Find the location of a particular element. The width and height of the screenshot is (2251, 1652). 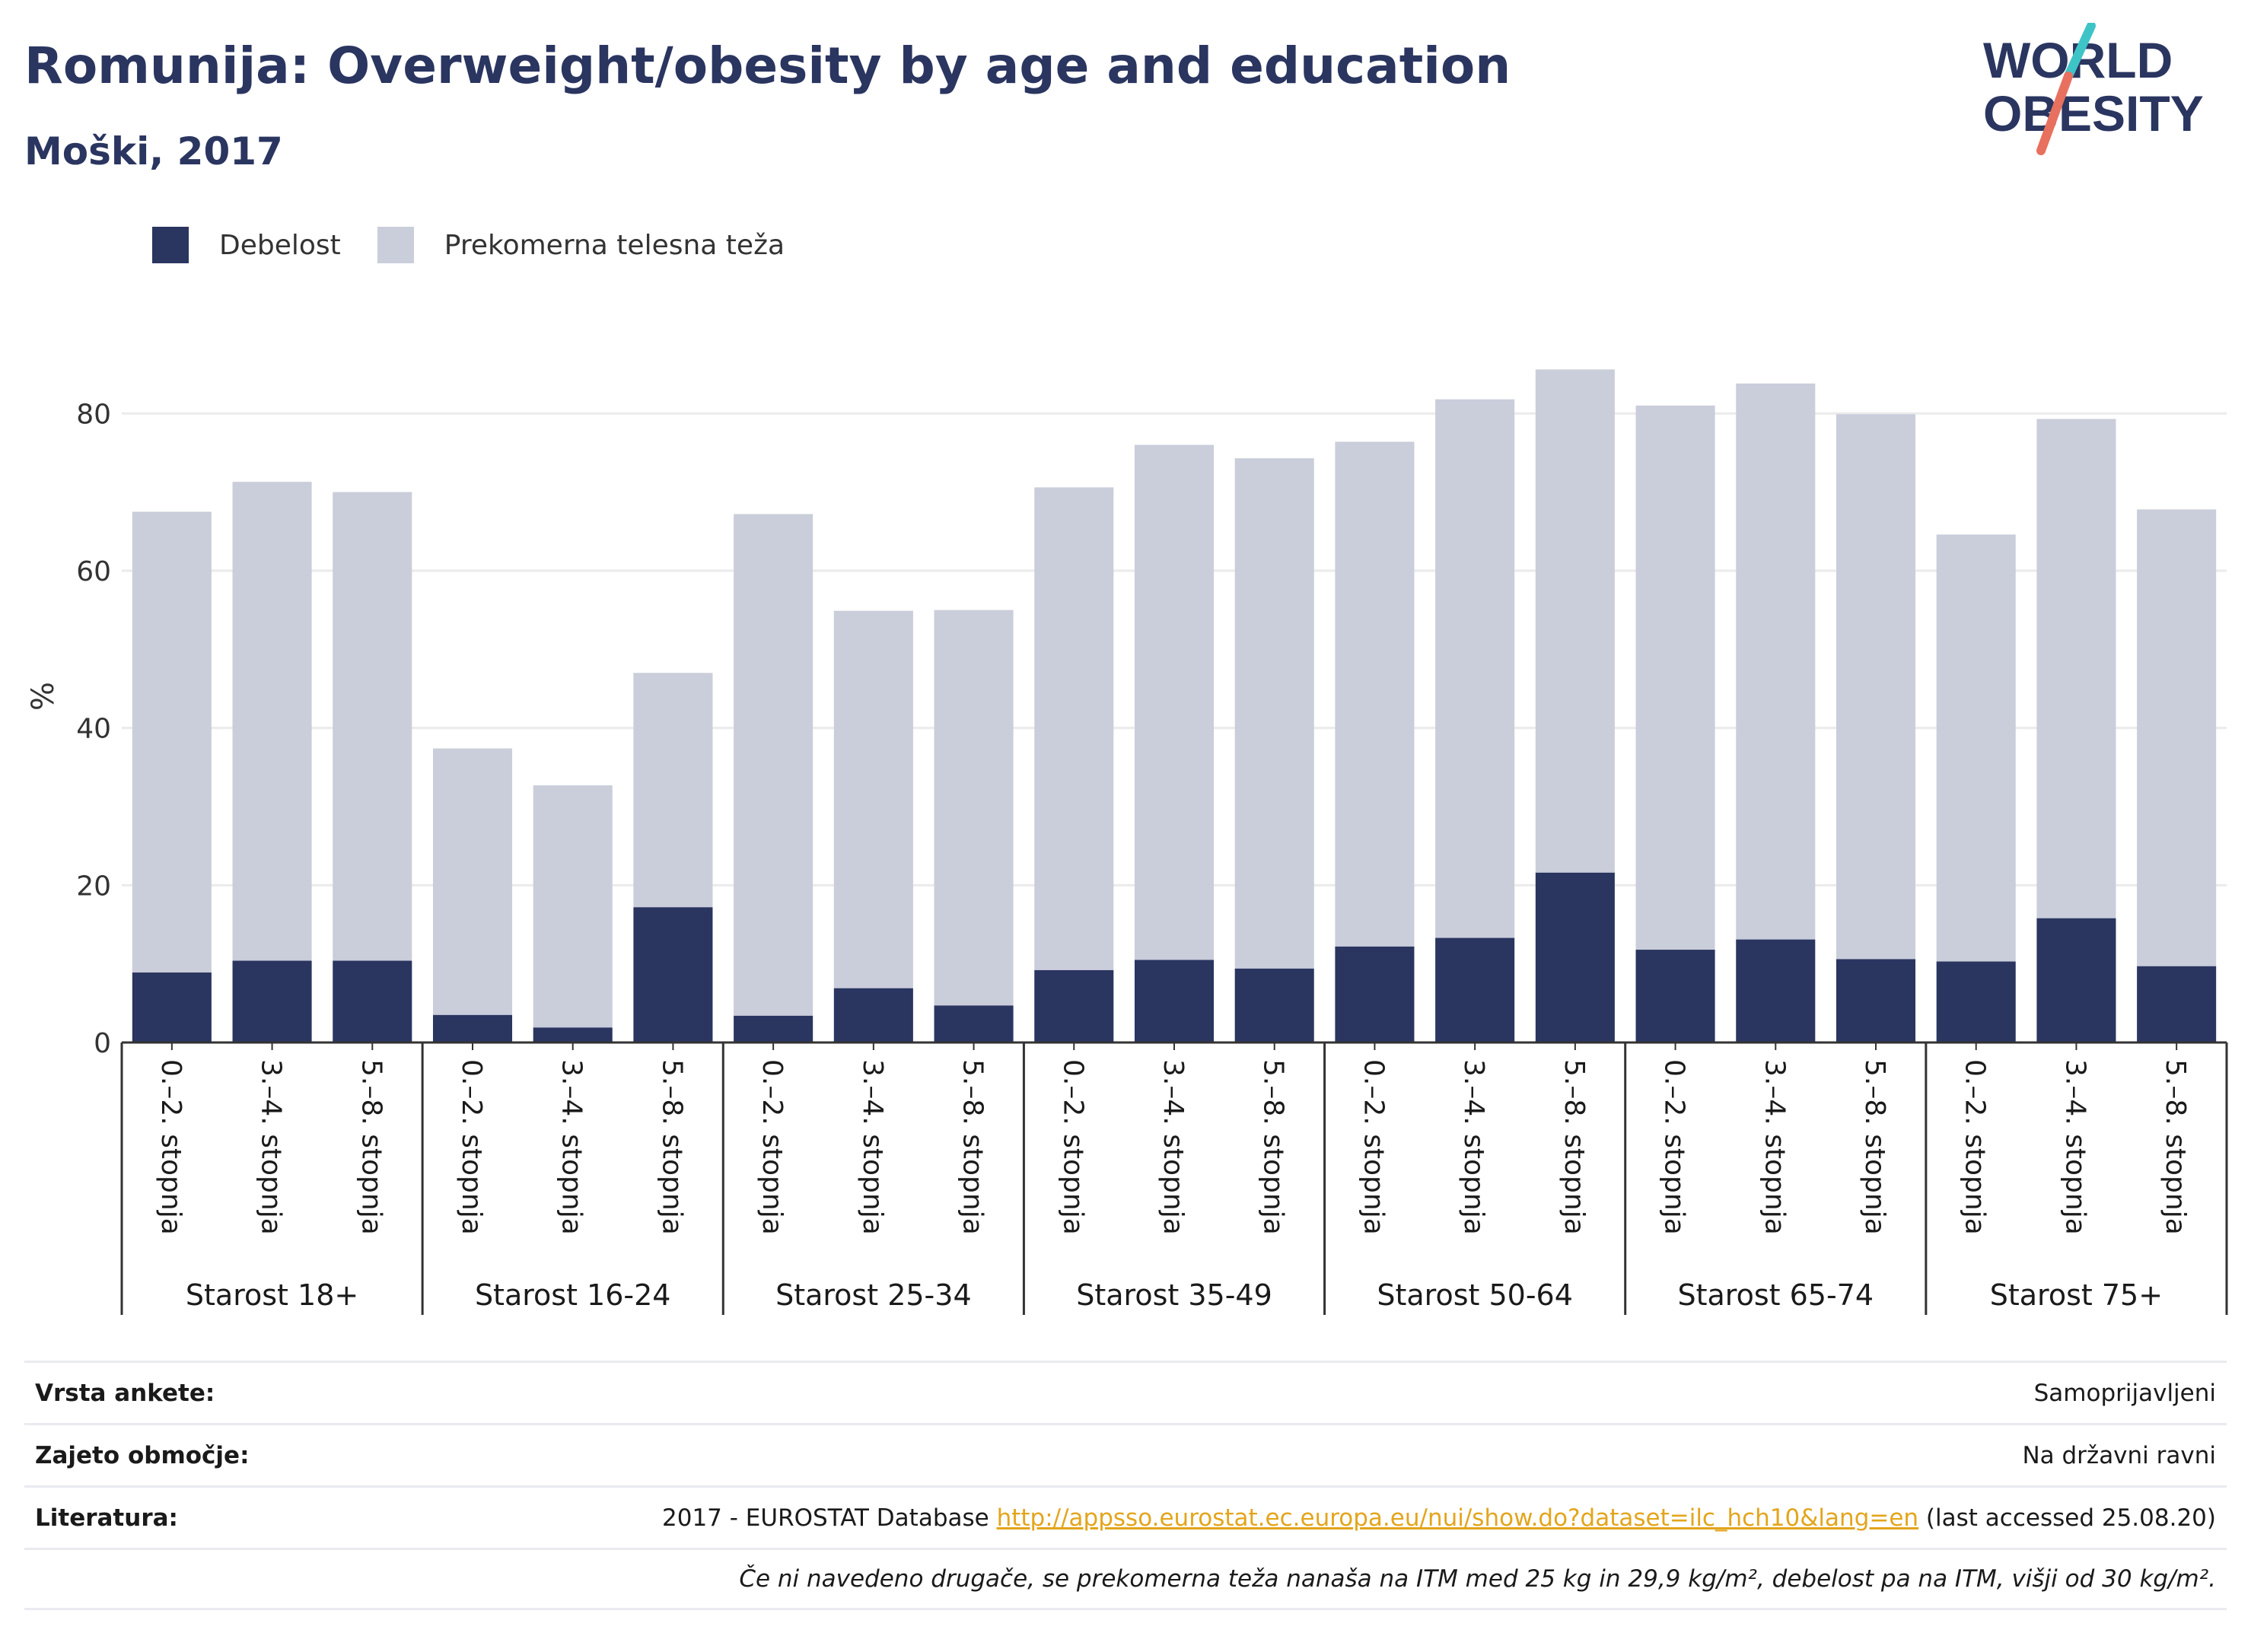

y-tick-label: 60 is located at coordinates (93, 571).